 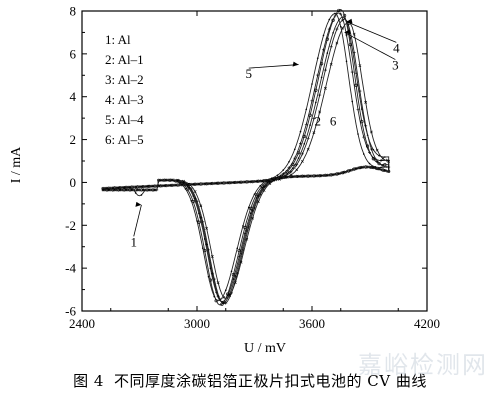 What do you see at coordinates (70, 311) in the screenshot?
I see `y-tick-label: -6` at bounding box center [70, 311].